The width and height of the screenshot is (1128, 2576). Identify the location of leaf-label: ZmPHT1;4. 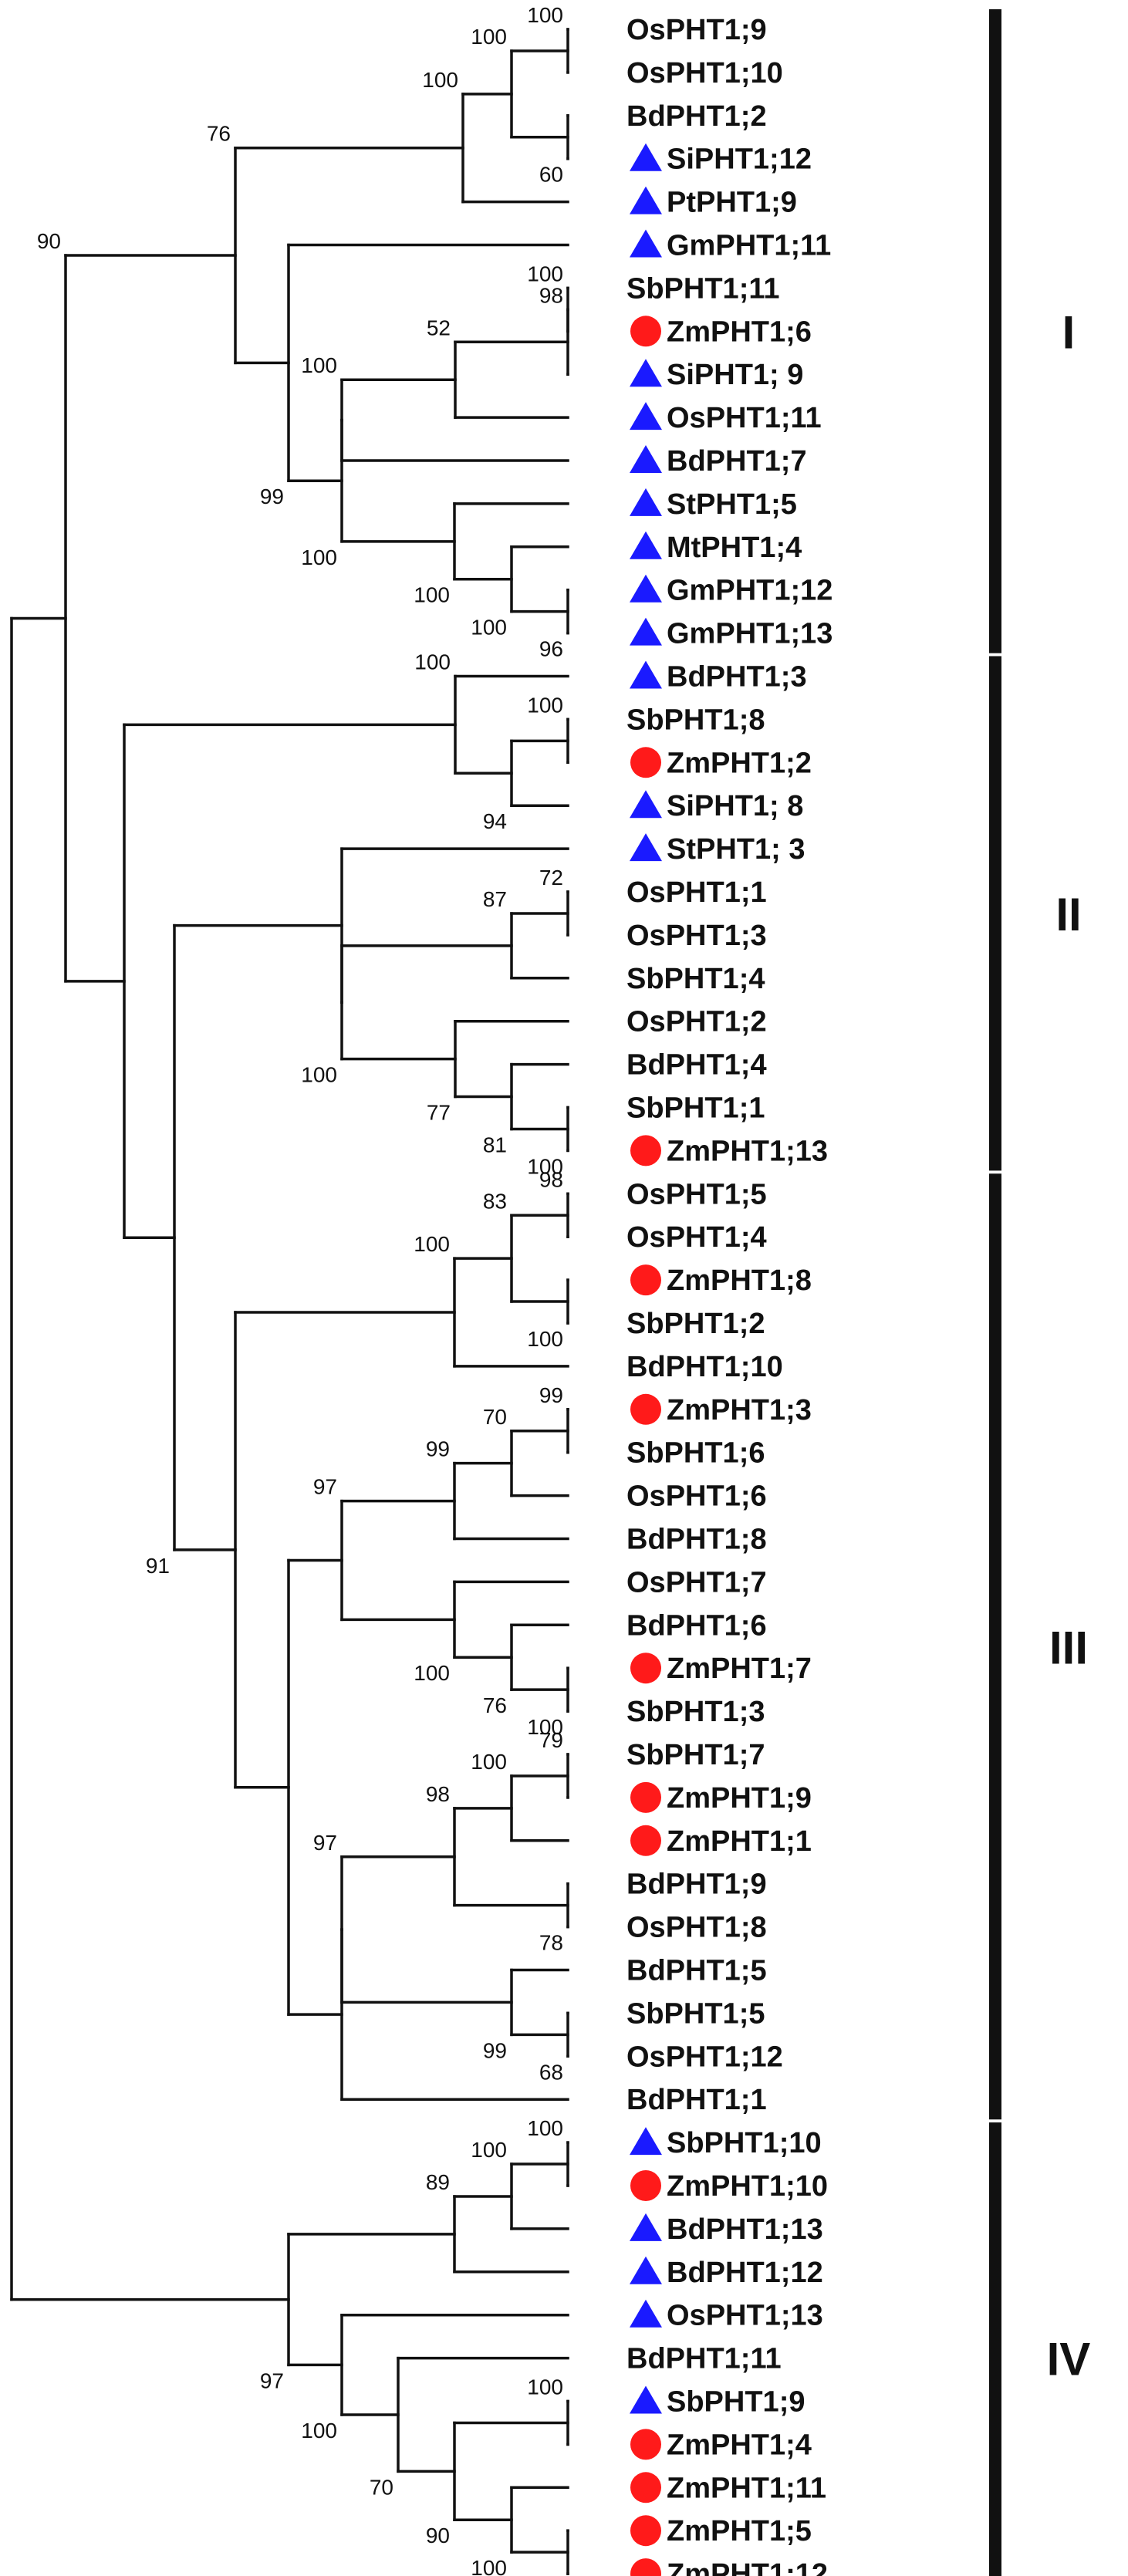
(739, 2445).